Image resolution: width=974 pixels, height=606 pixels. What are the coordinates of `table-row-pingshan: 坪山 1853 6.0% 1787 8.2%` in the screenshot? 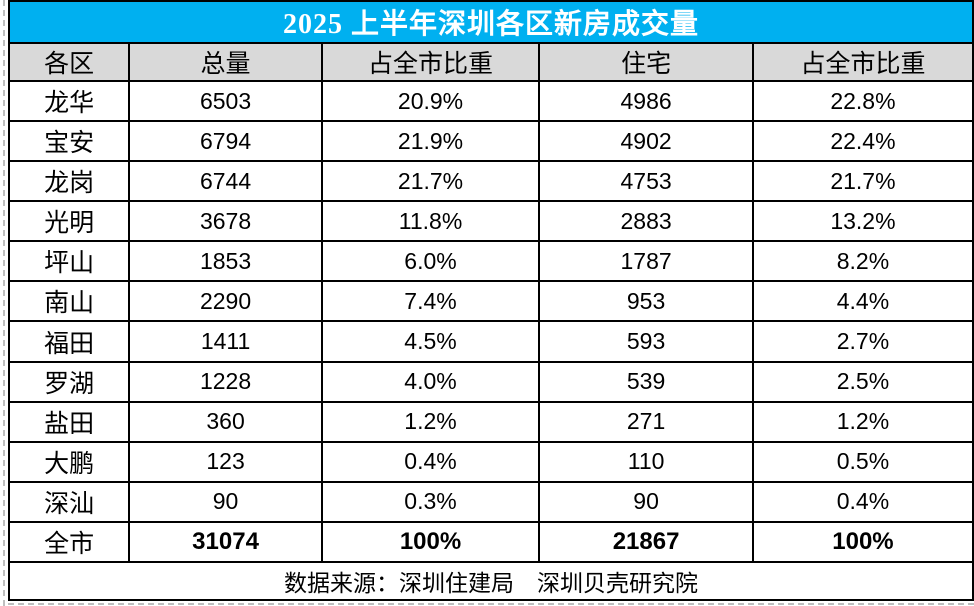 It's located at (491, 262).